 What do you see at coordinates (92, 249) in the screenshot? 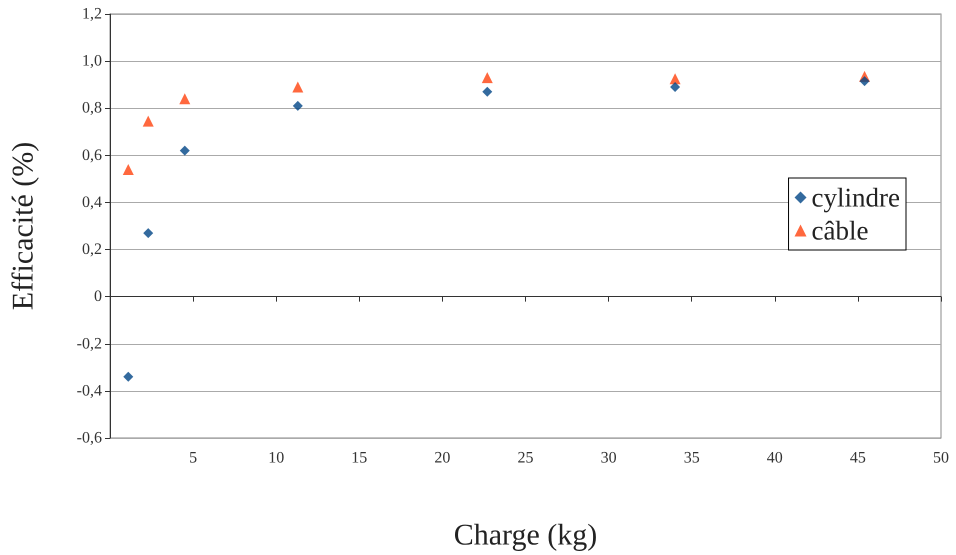
I see `y-tick-label: 0,2` at bounding box center [92, 249].